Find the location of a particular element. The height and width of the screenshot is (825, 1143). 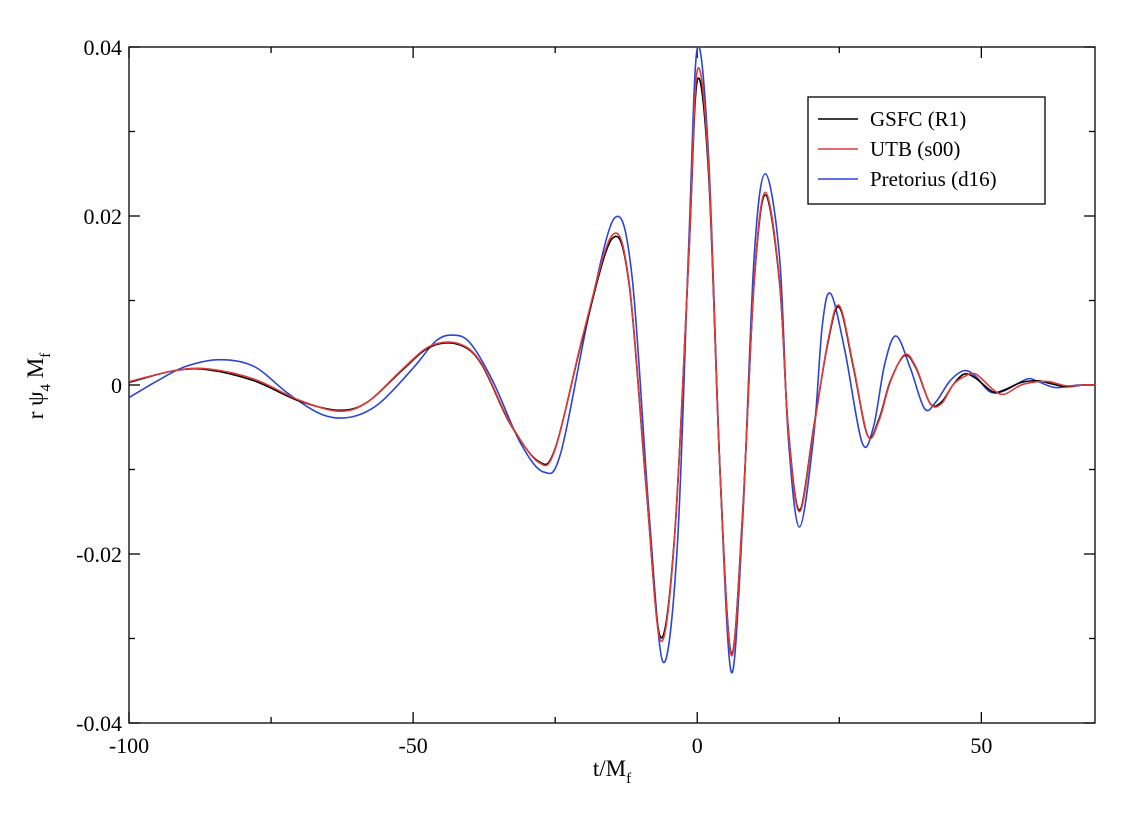

y-tick-label: -0.04 is located at coordinates (99, 723).